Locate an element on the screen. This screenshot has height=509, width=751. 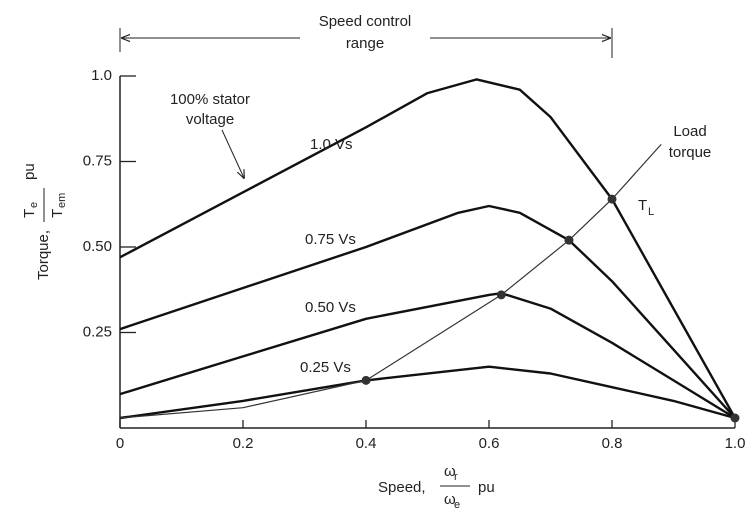
x-tick-label: 0 is located at coordinates (120, 443).